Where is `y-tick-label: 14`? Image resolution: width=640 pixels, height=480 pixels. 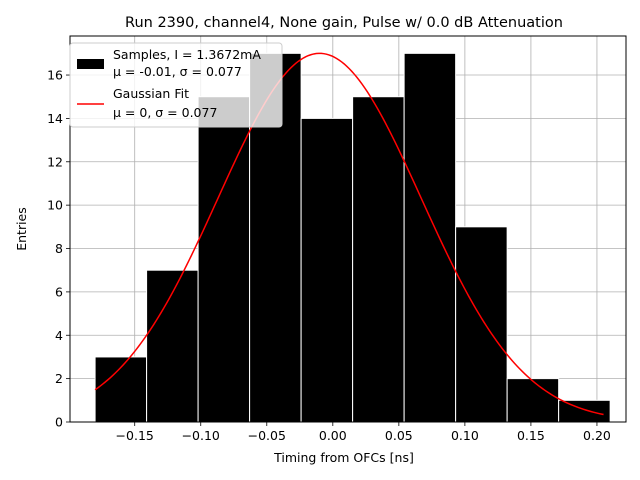 y-tick-label: 14 is located at coordinates (55, 118).